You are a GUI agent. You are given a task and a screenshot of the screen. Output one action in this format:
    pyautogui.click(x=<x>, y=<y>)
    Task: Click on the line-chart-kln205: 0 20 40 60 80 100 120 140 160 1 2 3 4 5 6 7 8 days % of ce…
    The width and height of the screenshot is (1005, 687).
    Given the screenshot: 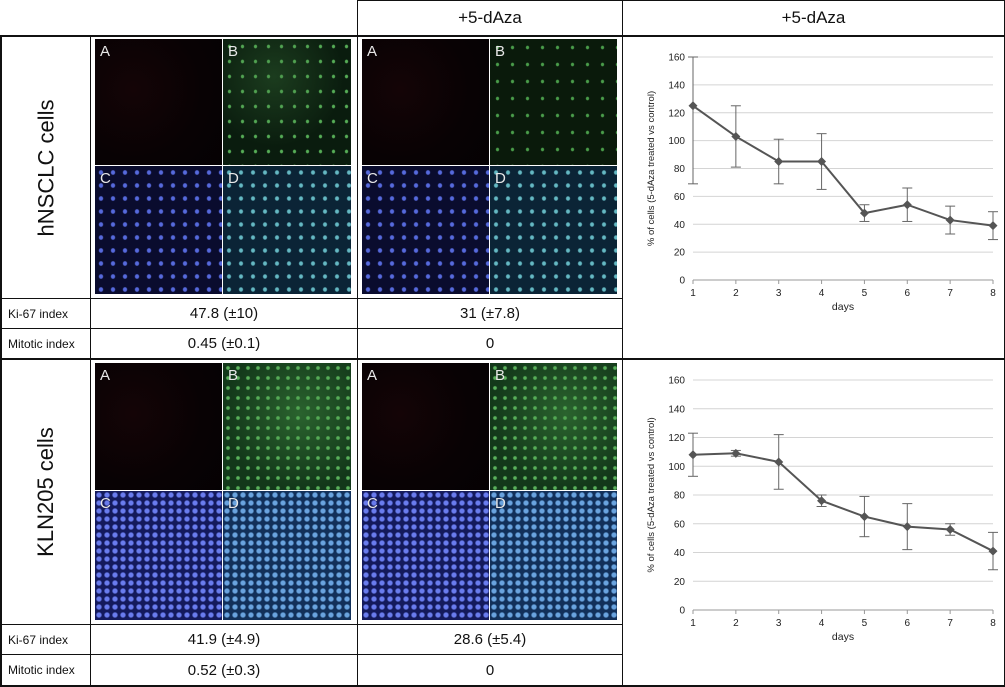 What is the action you would take?
    pyautogui.click(x=822, y=509)
    